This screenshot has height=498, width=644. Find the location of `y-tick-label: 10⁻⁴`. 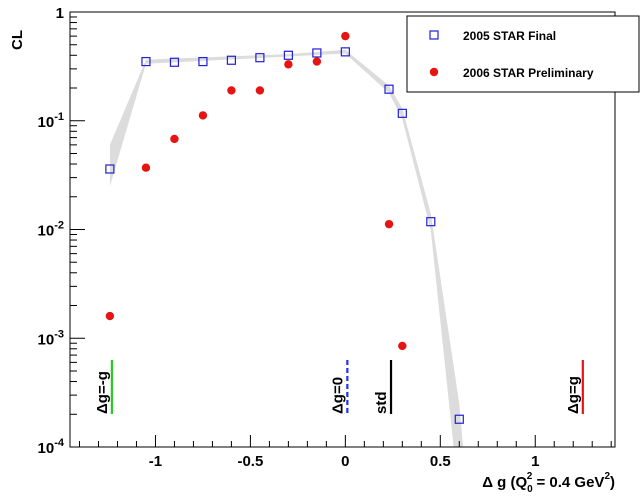

y-tick-label: 10⁻⁴ is located at coordinates (51, 447).